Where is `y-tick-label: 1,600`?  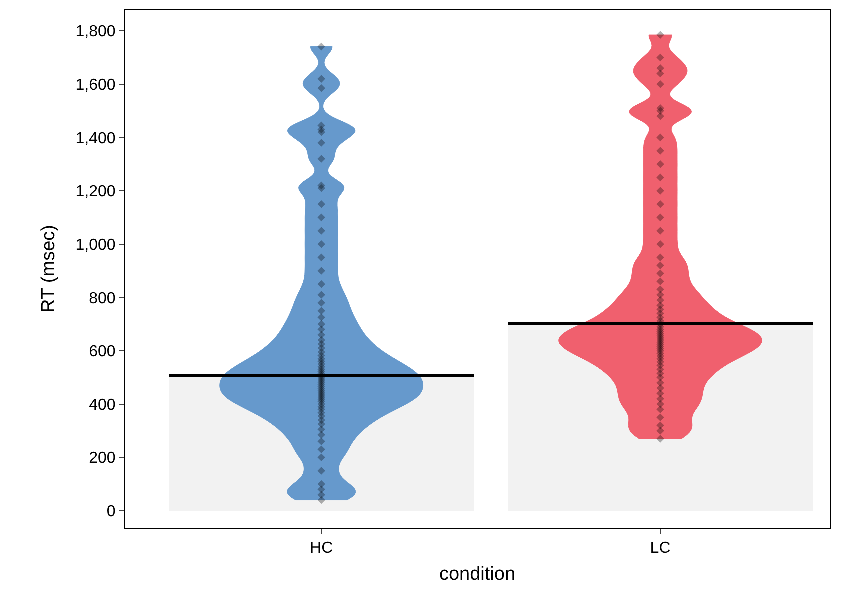 y-tick-label: 1,600 is located at coordinates (96, 85).